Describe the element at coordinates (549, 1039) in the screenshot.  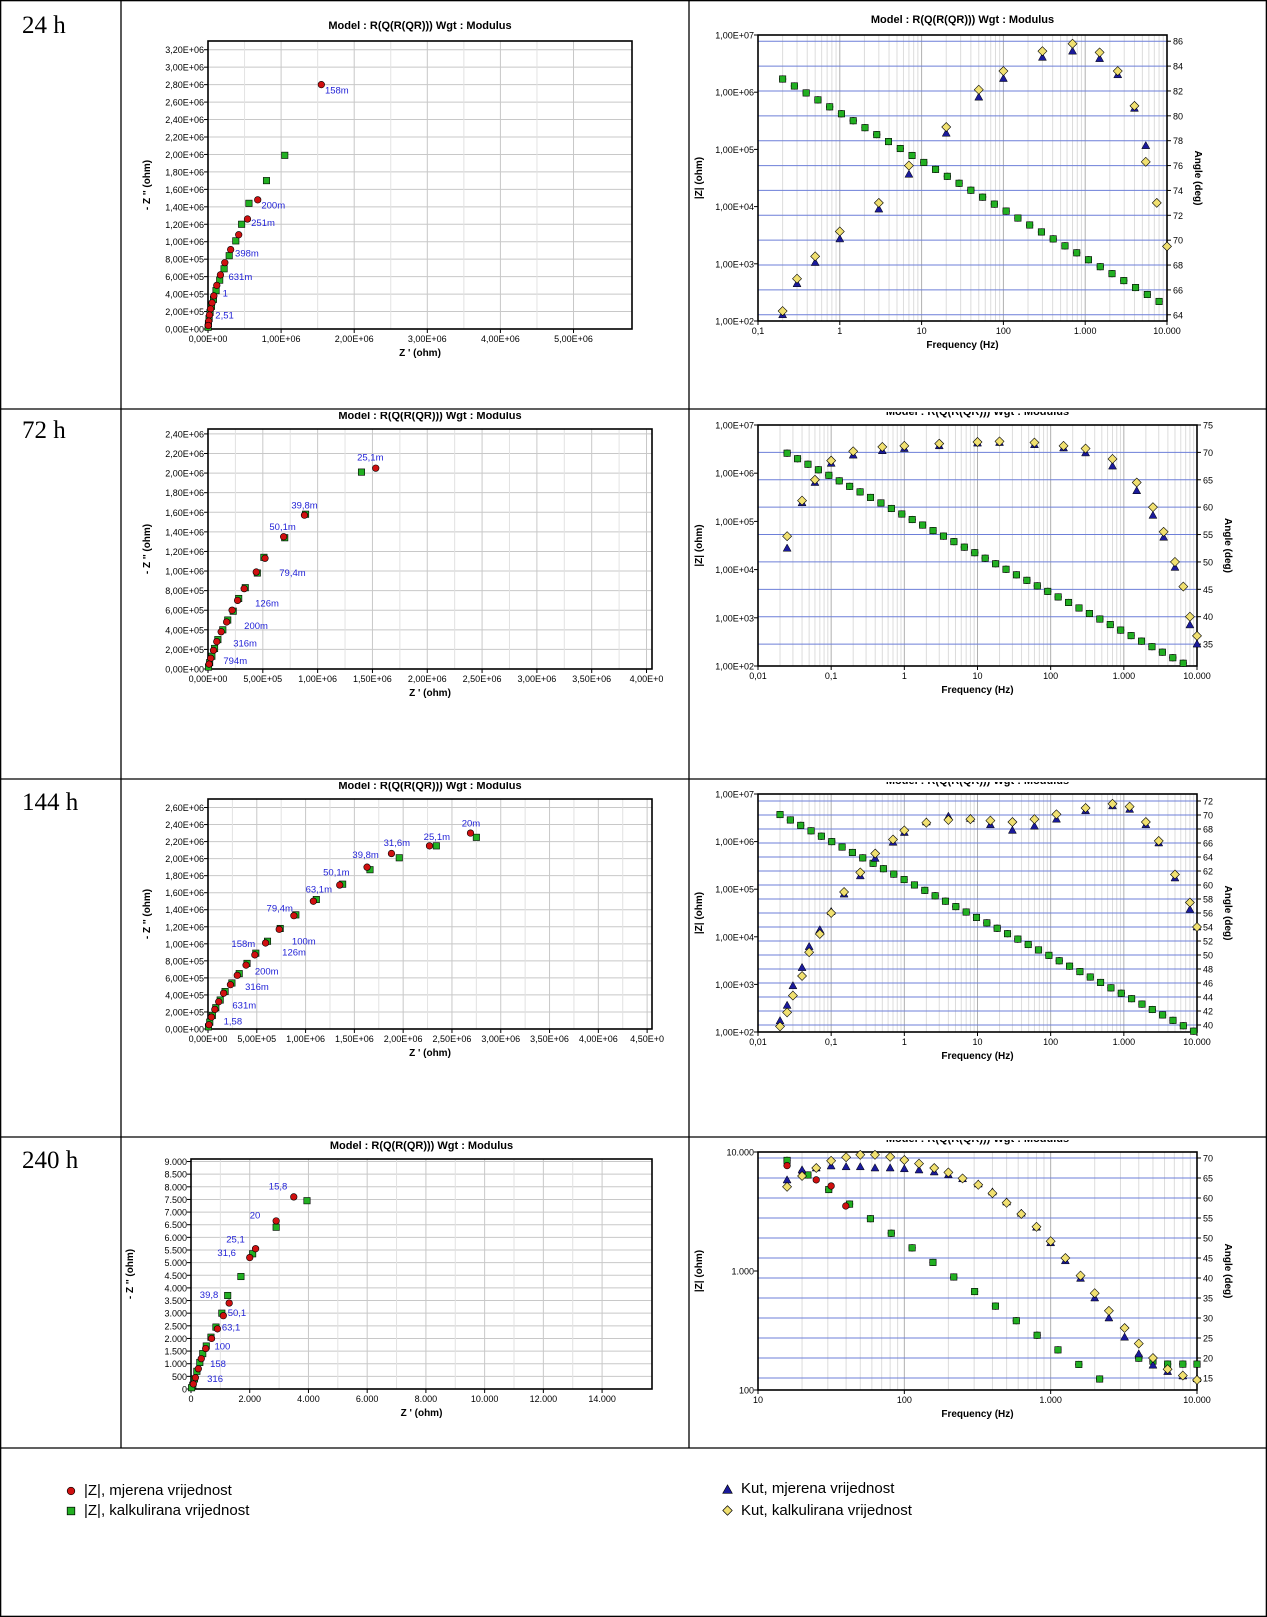
I see `x-tick-label: 3,50E+06` at that location.